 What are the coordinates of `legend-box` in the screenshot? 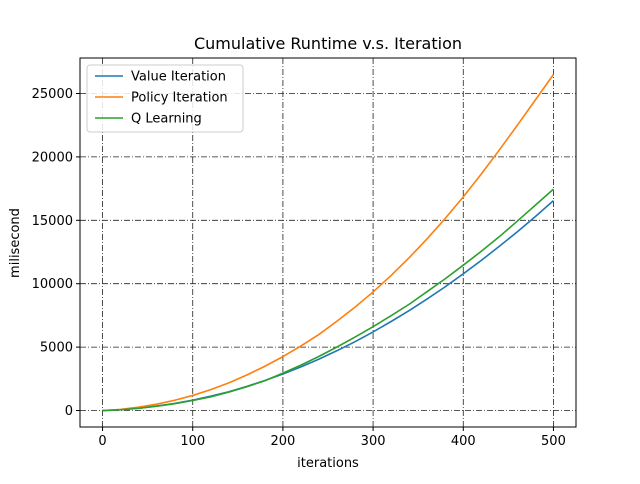 It's located at (165, 98).